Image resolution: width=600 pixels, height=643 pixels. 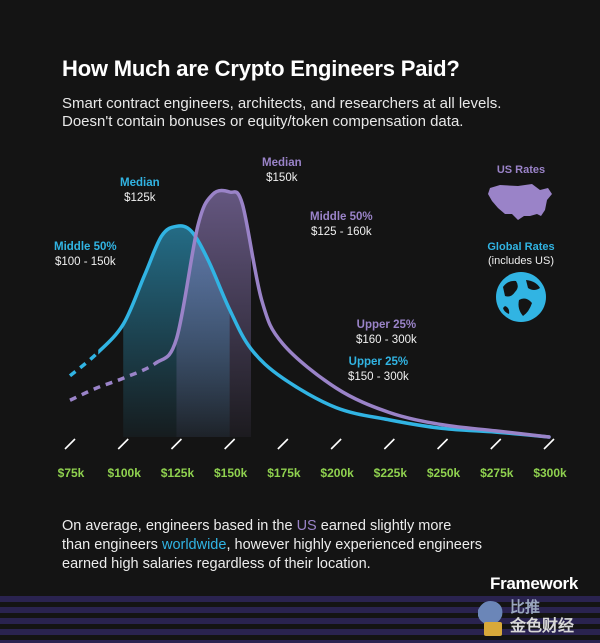 I want to click on us-median-label: Median, so click(x=282, y=163).